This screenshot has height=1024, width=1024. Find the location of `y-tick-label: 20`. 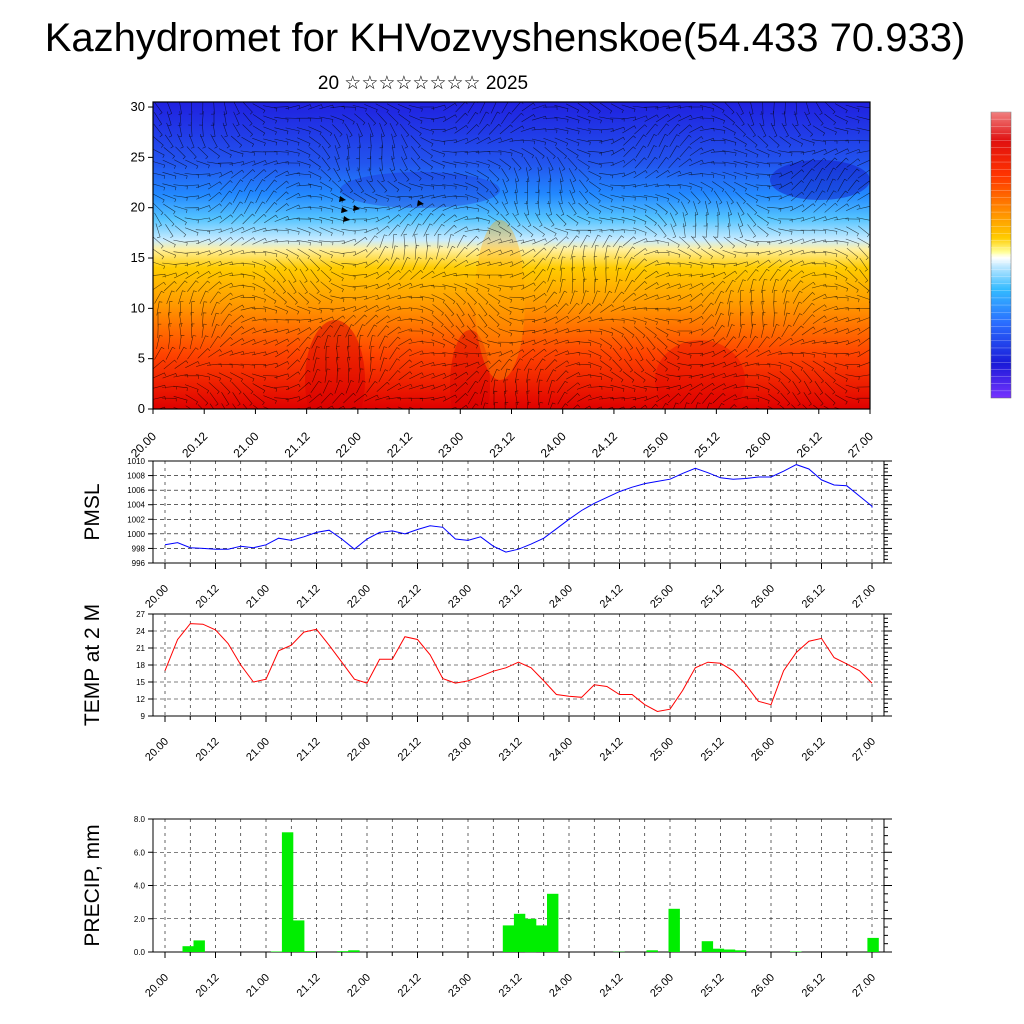

y-tick-label: 20 is located at coordinates (138, 207).